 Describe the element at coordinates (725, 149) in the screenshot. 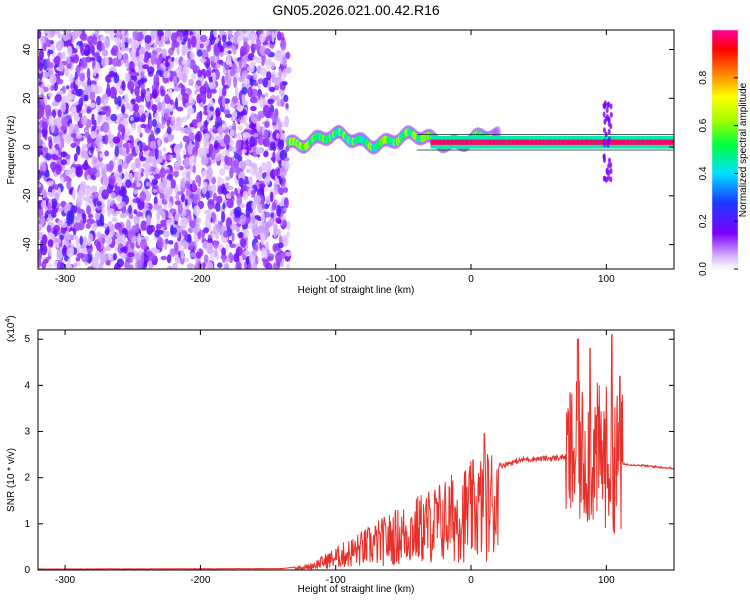

I see `colorbar-gradient` at that location.